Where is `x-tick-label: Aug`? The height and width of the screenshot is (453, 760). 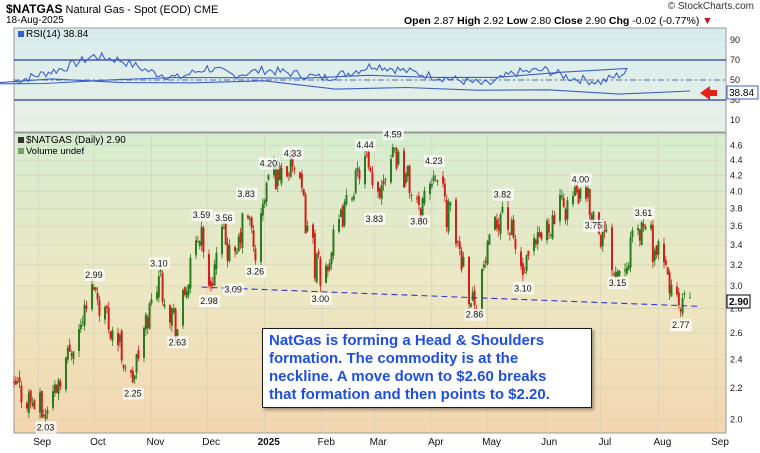 x-tick-label: Aug is located at coordinates (663, 442).